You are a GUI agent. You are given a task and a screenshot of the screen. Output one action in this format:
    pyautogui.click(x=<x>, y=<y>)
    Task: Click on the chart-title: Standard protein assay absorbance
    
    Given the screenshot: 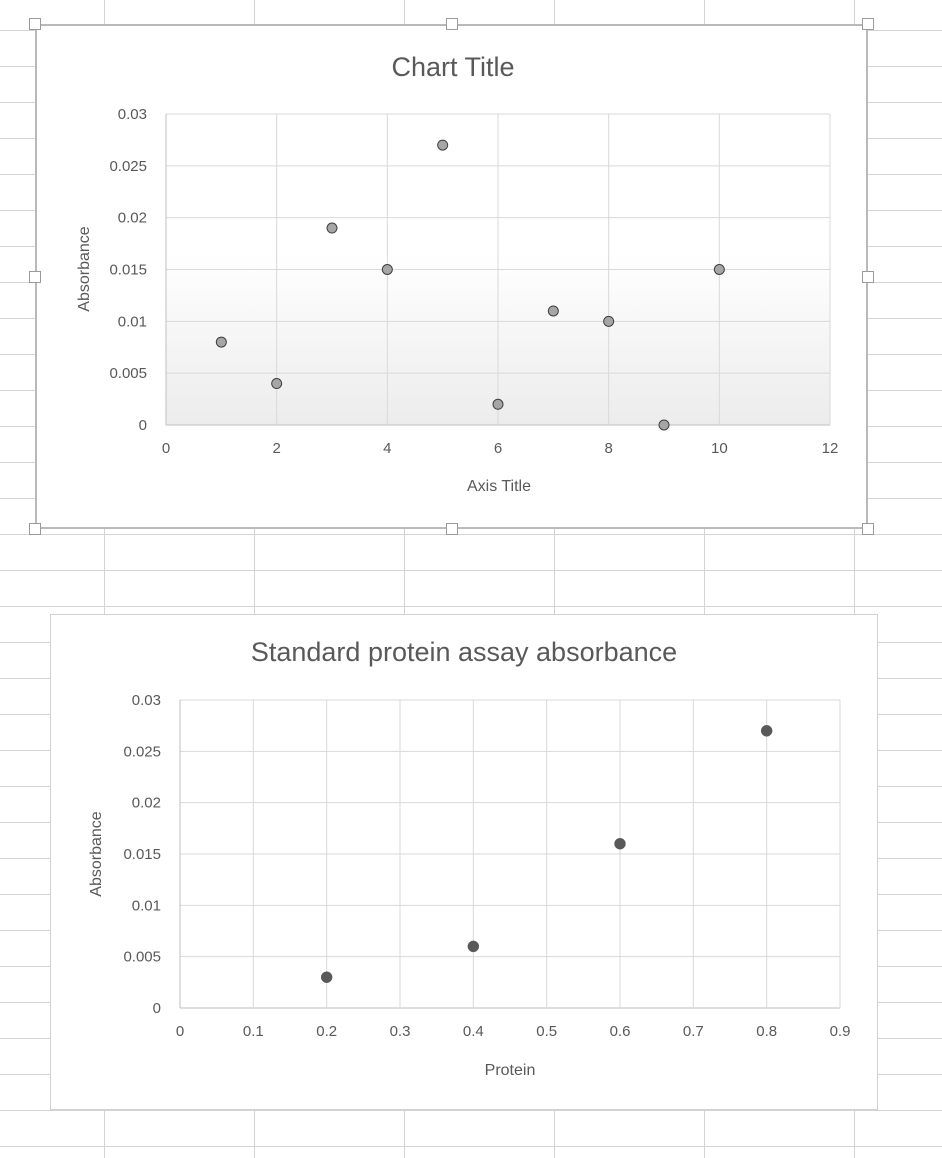 What is the action you would take?
    pyautogui.click(x=464, y=652)
    